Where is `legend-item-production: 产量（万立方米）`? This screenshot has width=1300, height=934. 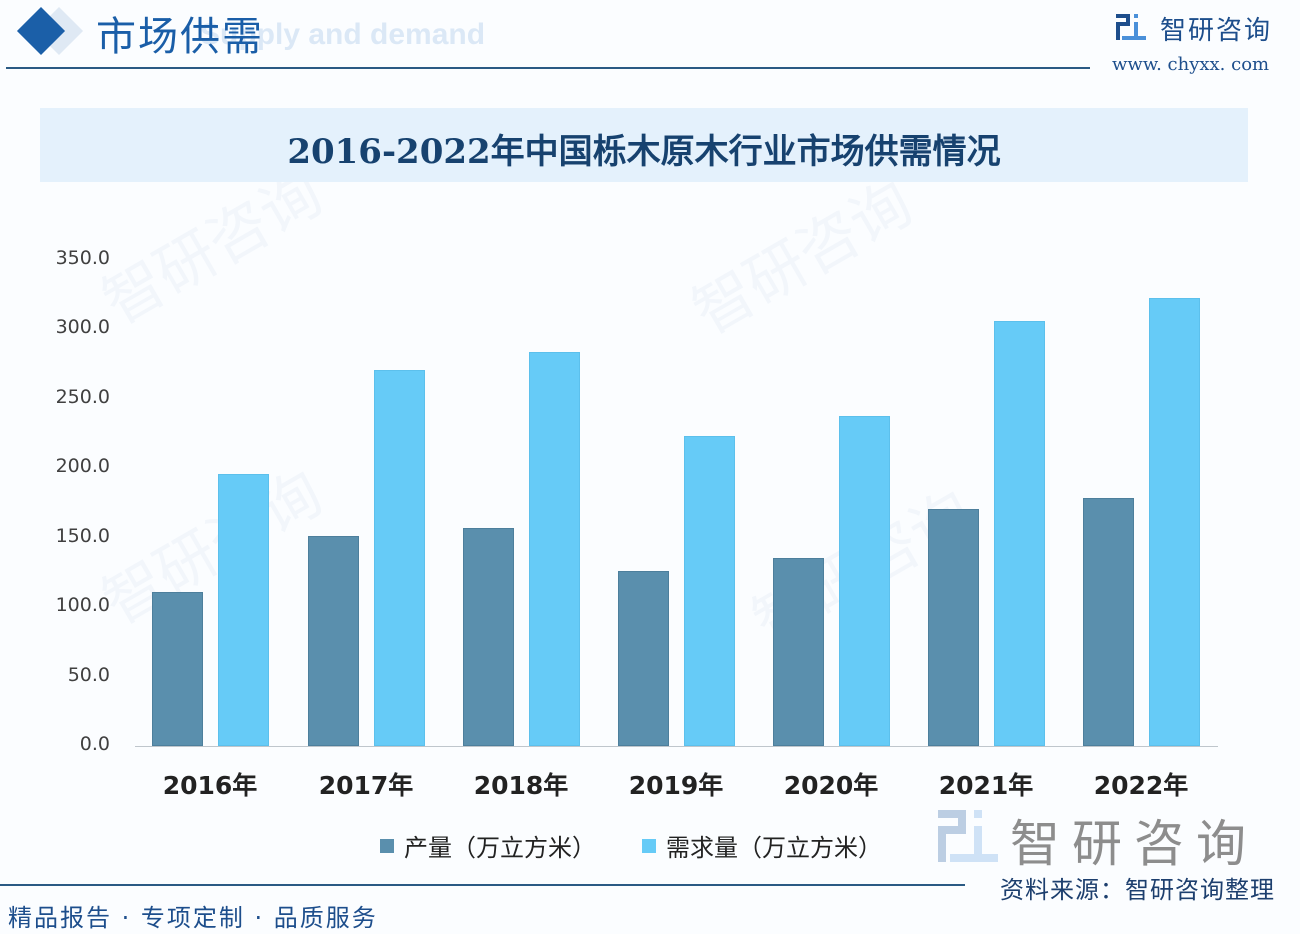 legend-item-production: 产量（万立方米） is located at coordinates (488, 845).